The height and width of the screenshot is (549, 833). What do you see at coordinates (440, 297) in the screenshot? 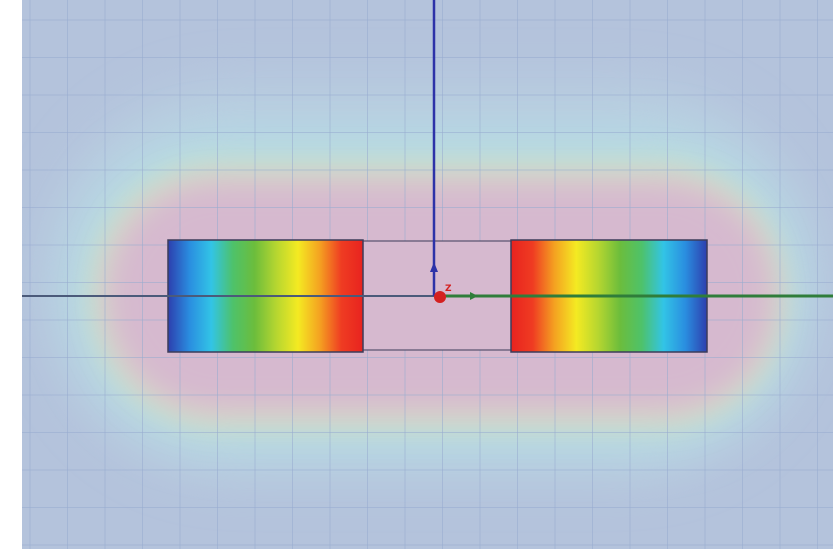
I see `origin-marker` at bounding box center [440, 297].